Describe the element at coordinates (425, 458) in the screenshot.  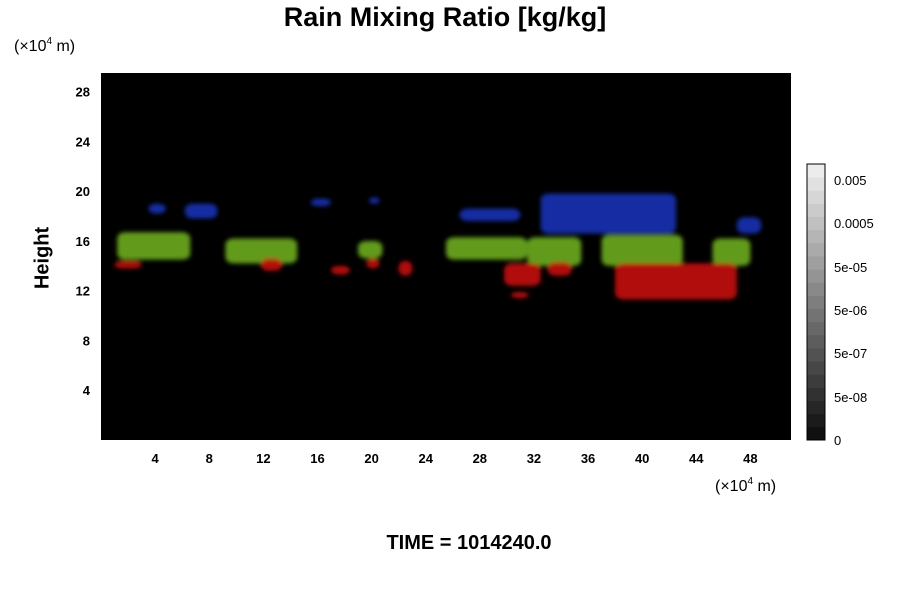
I see `x-tick-label: 24` at that location.